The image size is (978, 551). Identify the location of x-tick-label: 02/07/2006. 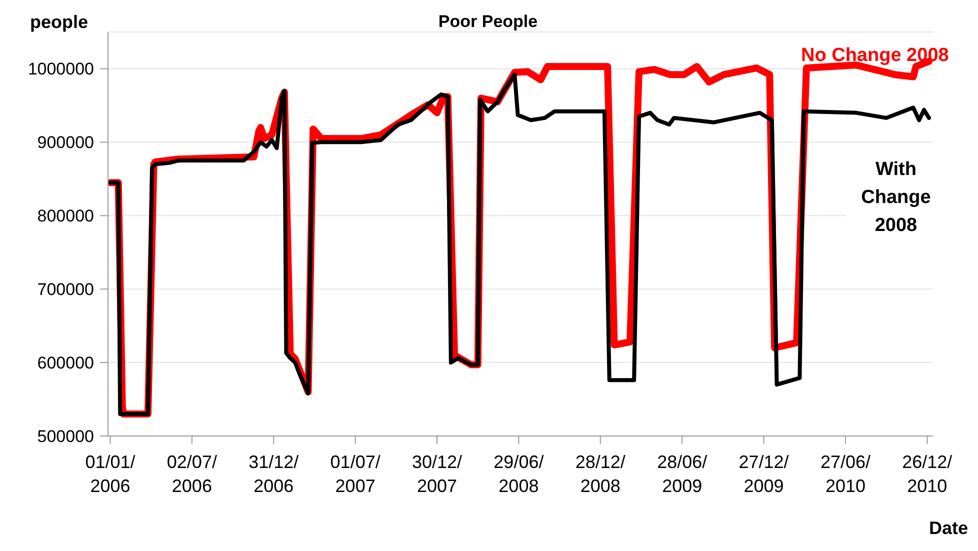
(191, 474).